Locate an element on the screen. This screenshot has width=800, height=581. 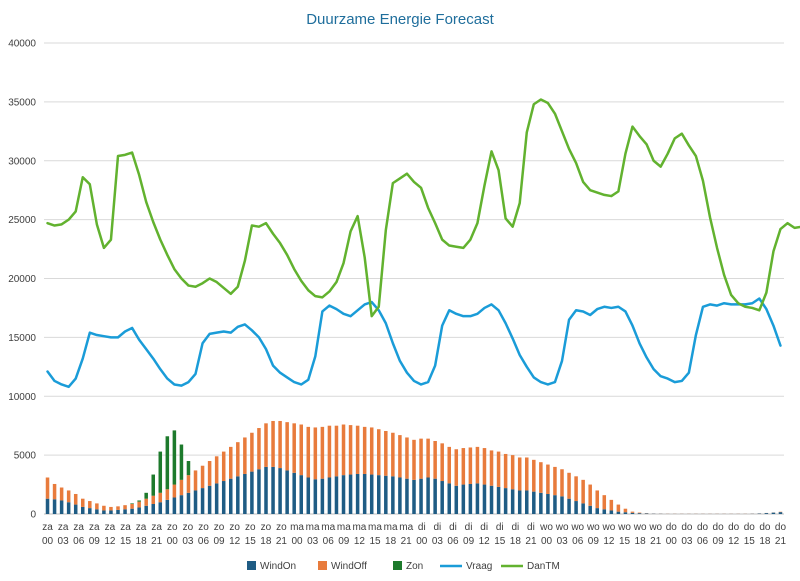
legend-label-zon: Zon is located at coordinates (414, 566).